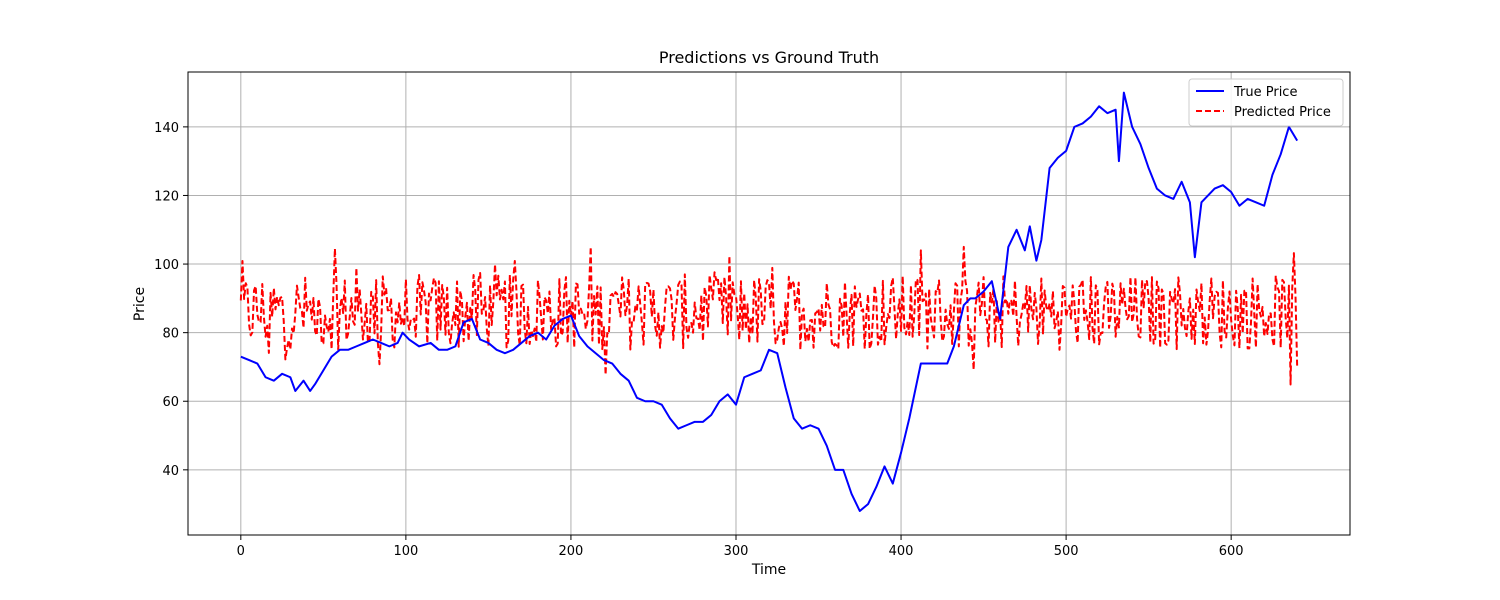  Describe the element at coordinates (768, 570) in the screenshot. I see `x-axis-label: Time` at that location.